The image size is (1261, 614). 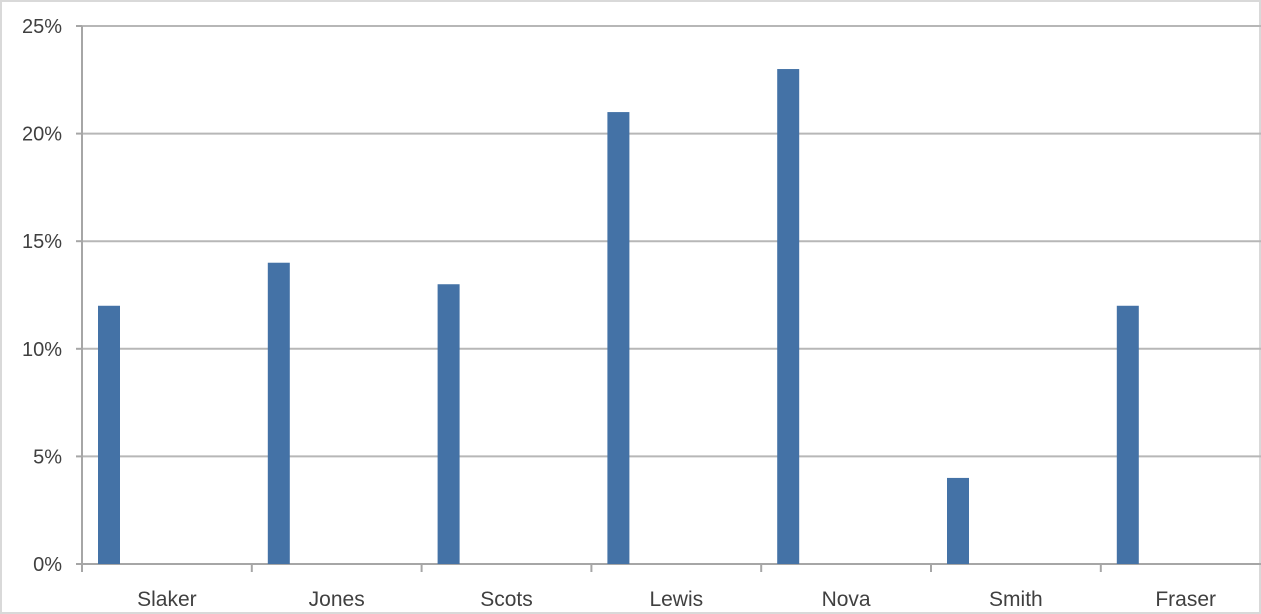 I want to click on bar-lewis, so click(x=618, y=338).